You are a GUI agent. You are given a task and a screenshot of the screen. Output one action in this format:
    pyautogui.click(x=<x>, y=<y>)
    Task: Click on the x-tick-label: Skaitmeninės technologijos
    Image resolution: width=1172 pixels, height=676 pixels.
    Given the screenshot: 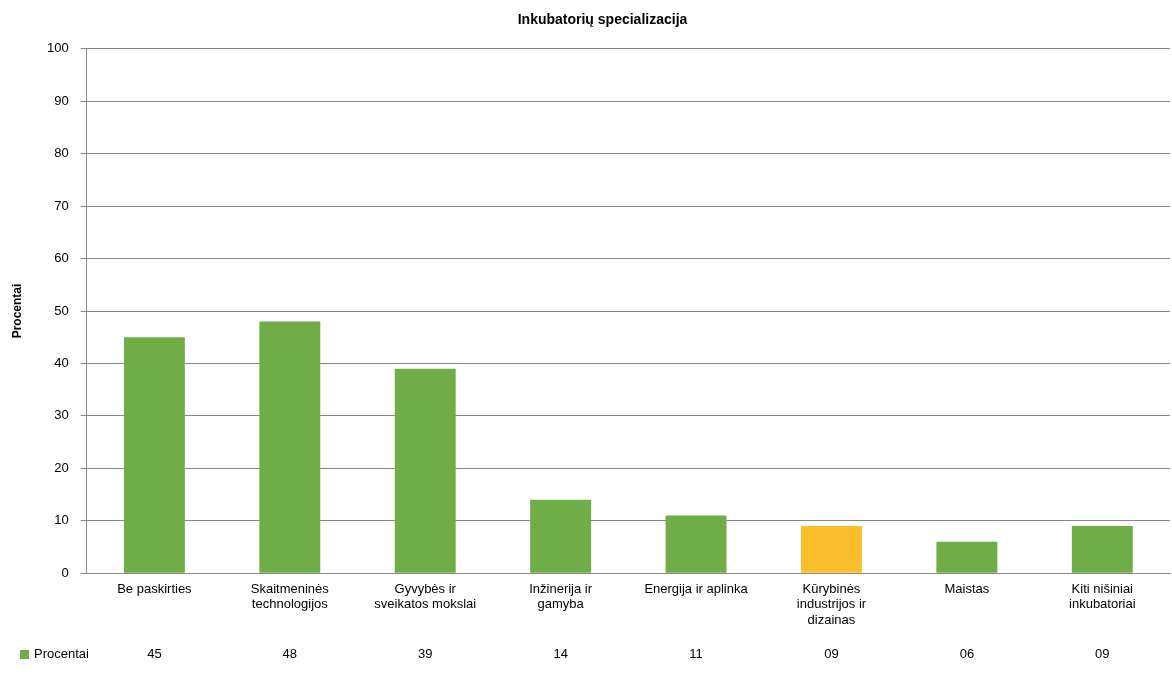 What is the action you would take?
    pyautogui.click(x=290, y=596)
    